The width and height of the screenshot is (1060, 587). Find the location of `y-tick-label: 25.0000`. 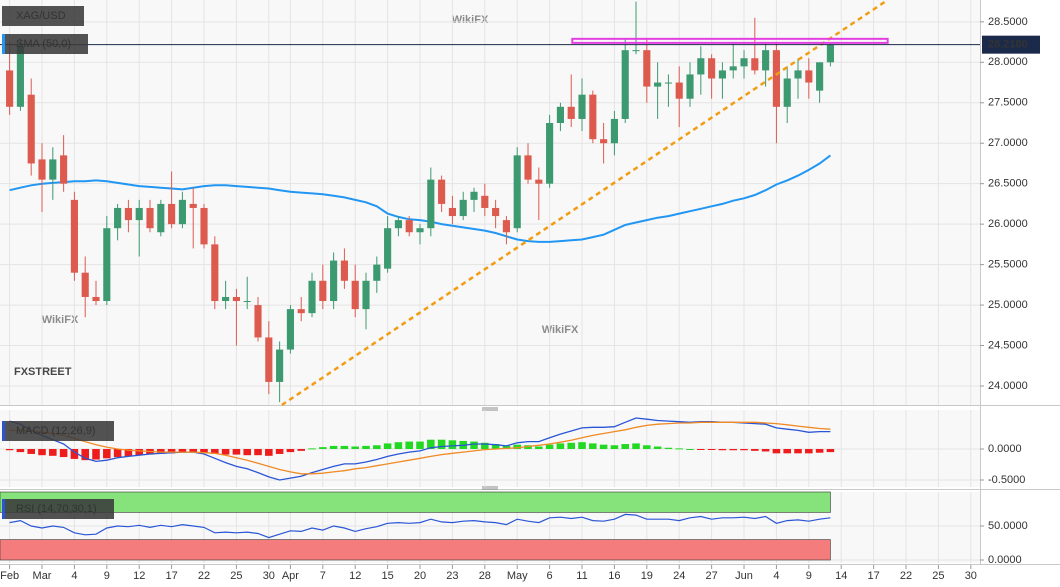

y-tick-label: 25.0000 is located at coordinates (1008, 305).